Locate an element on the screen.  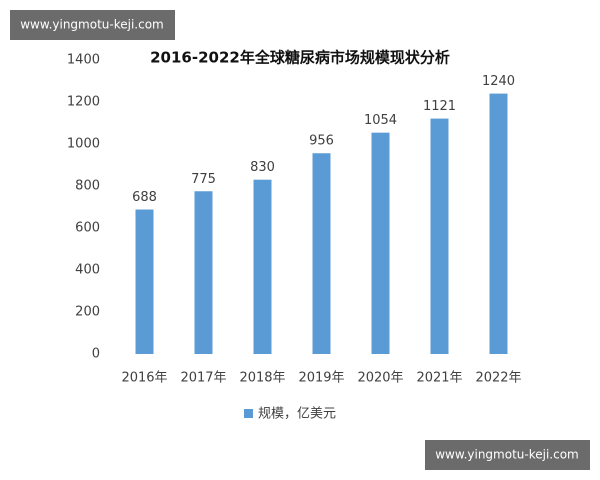
y-tick-label: 1000 is located at coordinates (83, 144).